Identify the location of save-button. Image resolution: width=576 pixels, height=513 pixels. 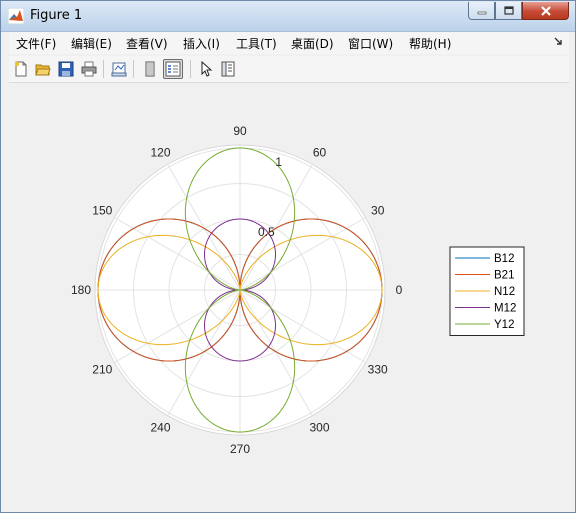
(66, 69).